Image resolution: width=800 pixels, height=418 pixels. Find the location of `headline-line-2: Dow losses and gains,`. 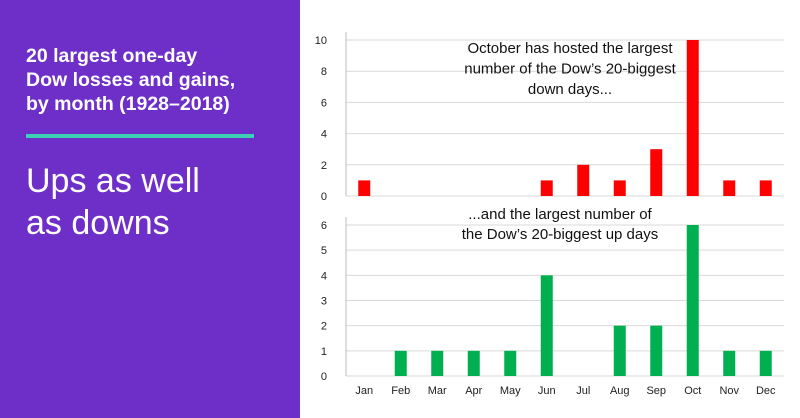

headline-line-2: Dow losses and gains, is located at coordinates (131, 80).